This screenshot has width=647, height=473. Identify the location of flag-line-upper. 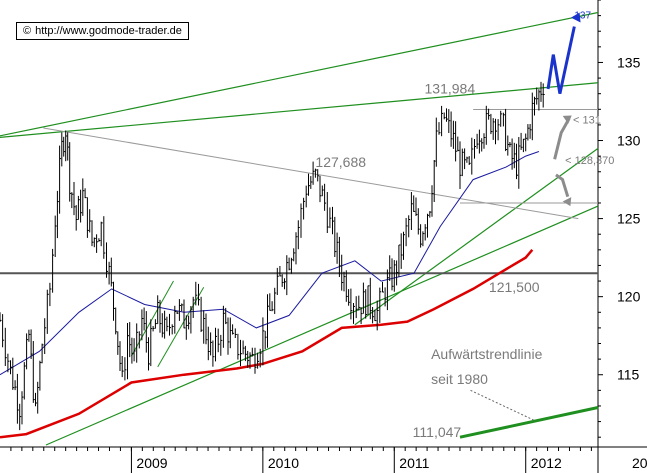
(152, 318).